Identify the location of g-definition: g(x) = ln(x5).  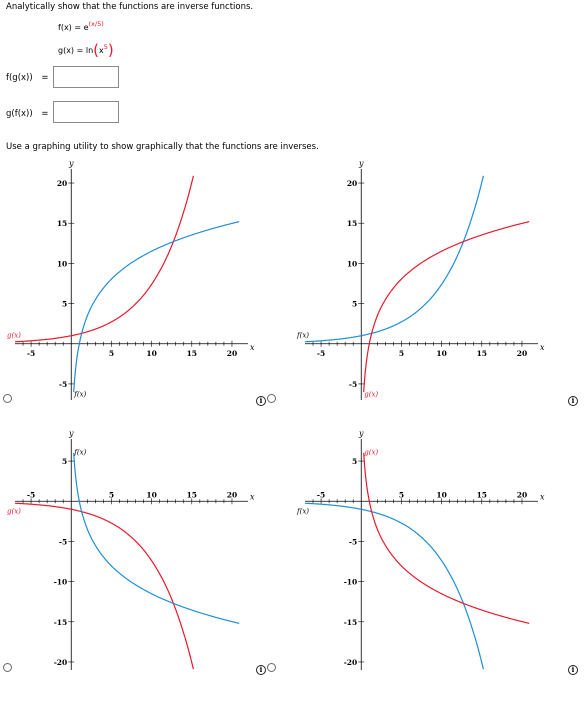
(86, 50).